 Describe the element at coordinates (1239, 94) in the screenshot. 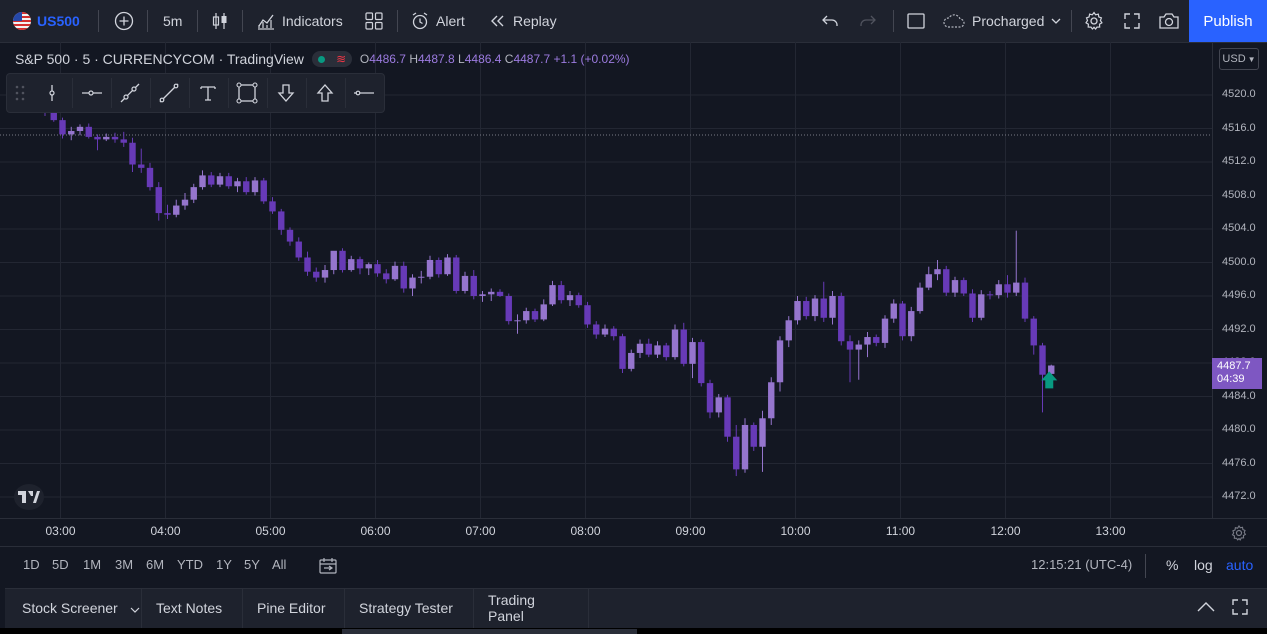

I see `price-tick-label: 4520.0` at that location.